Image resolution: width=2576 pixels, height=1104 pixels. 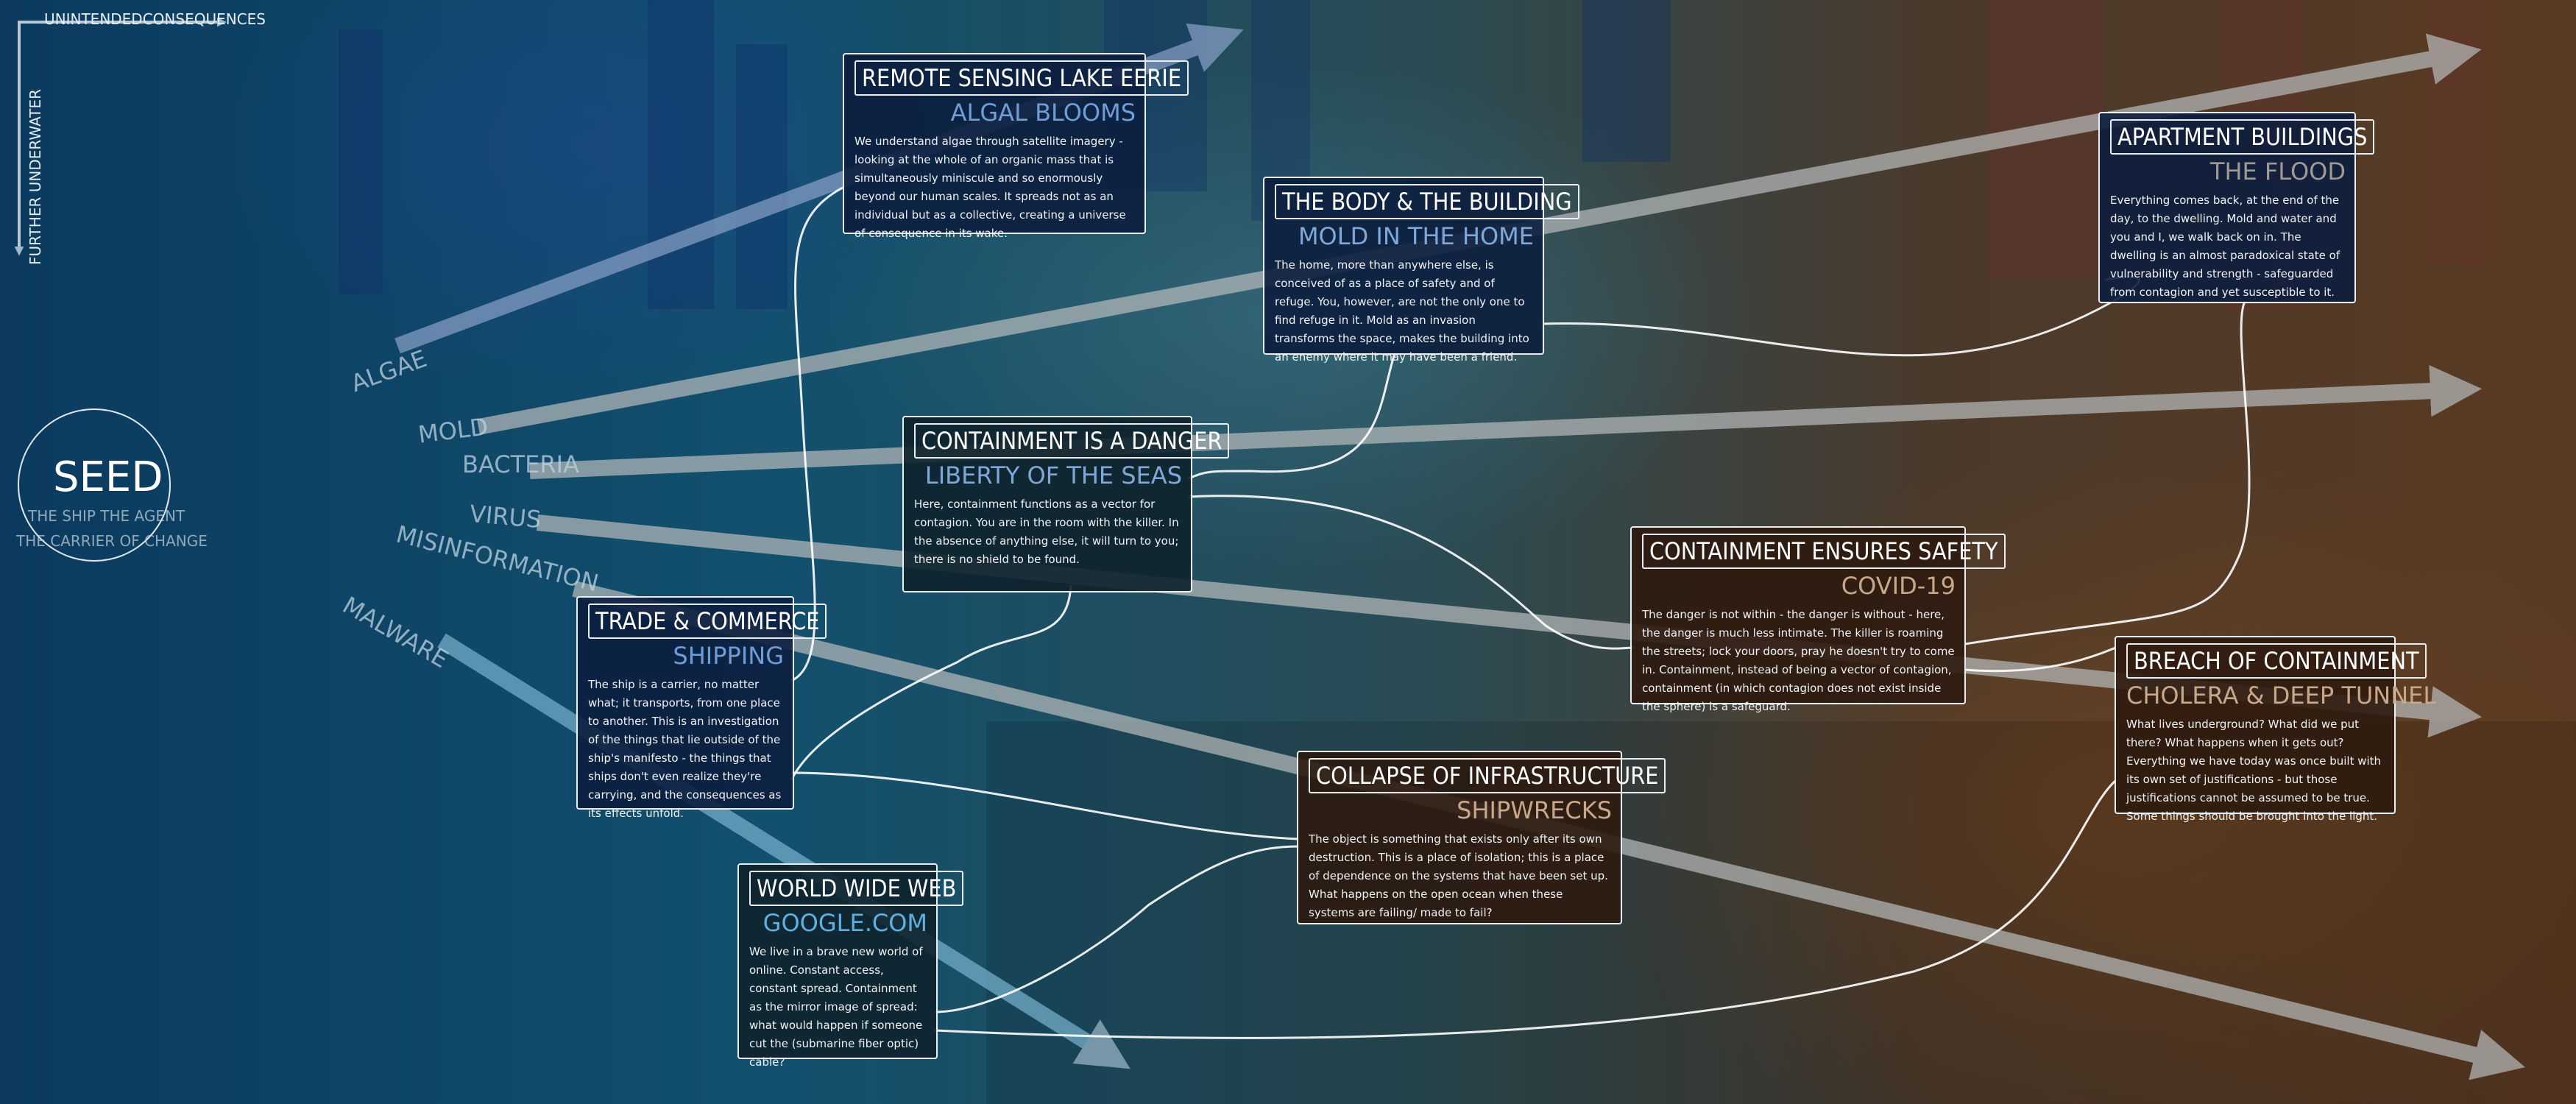 I want to click on node-subtitle: CHOLERA & DEEP TUNNEL, so click(x=2281, y=696).